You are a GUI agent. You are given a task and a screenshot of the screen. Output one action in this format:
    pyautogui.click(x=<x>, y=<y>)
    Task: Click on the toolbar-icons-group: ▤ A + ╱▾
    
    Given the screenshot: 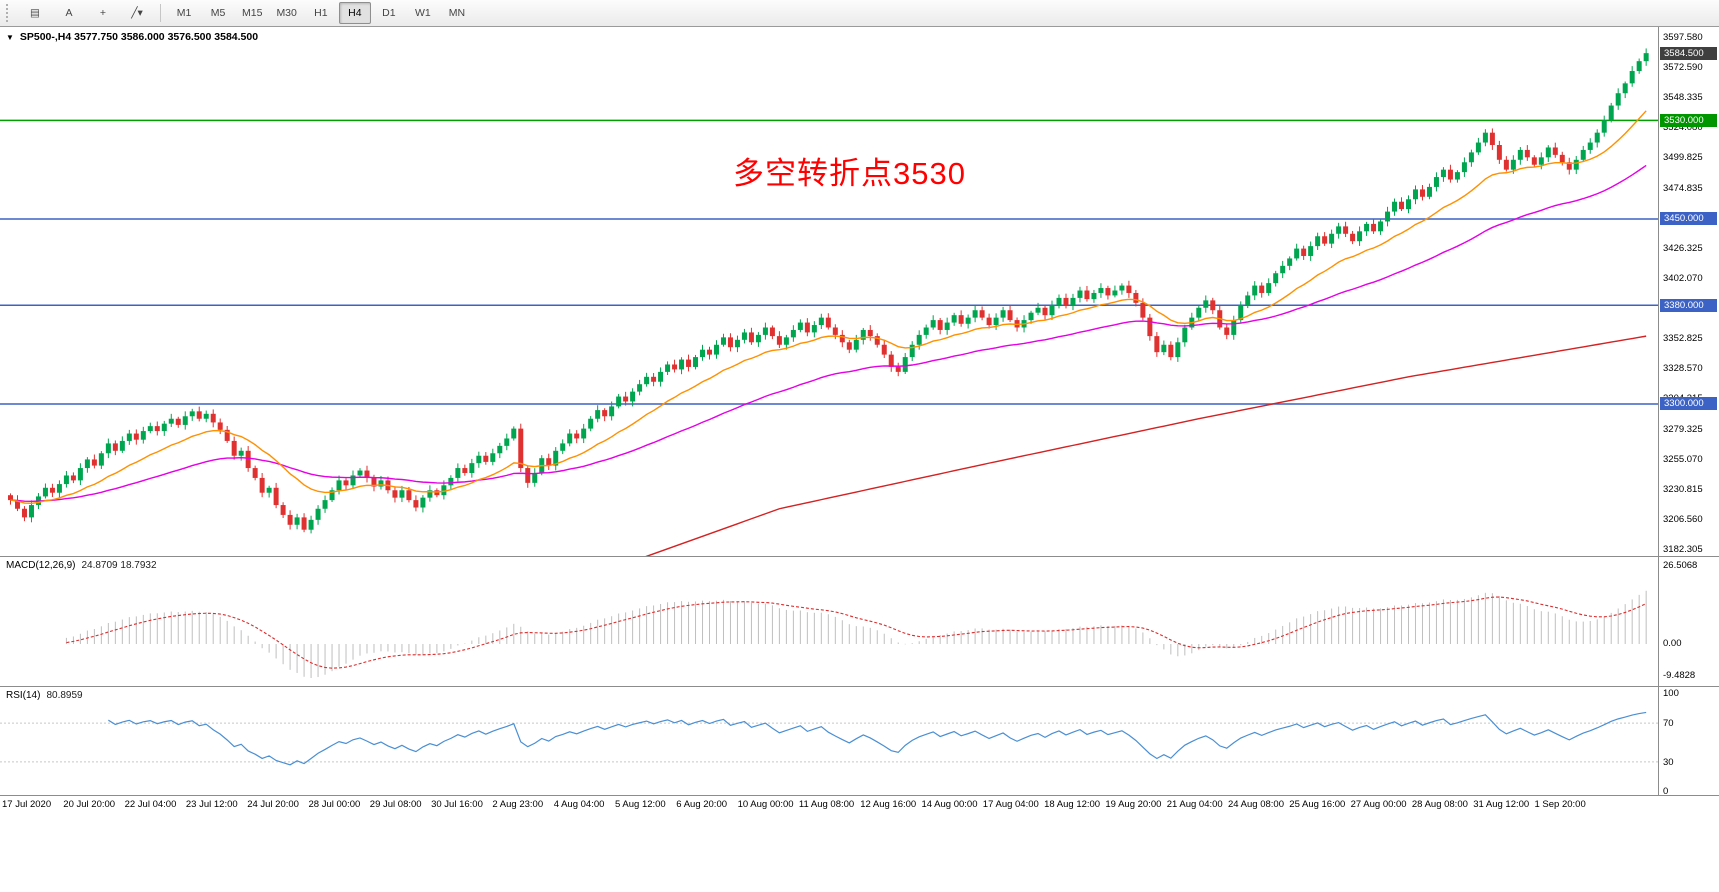 What is the action you would take?
    pyautogui.click(x=86, y=13)
    